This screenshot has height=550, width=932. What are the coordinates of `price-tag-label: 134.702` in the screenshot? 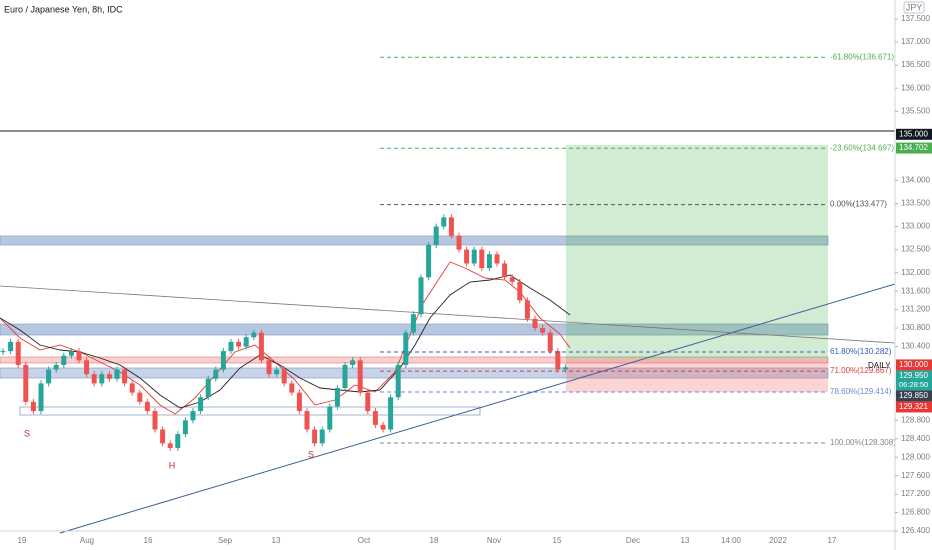 It's located at (913, 147).